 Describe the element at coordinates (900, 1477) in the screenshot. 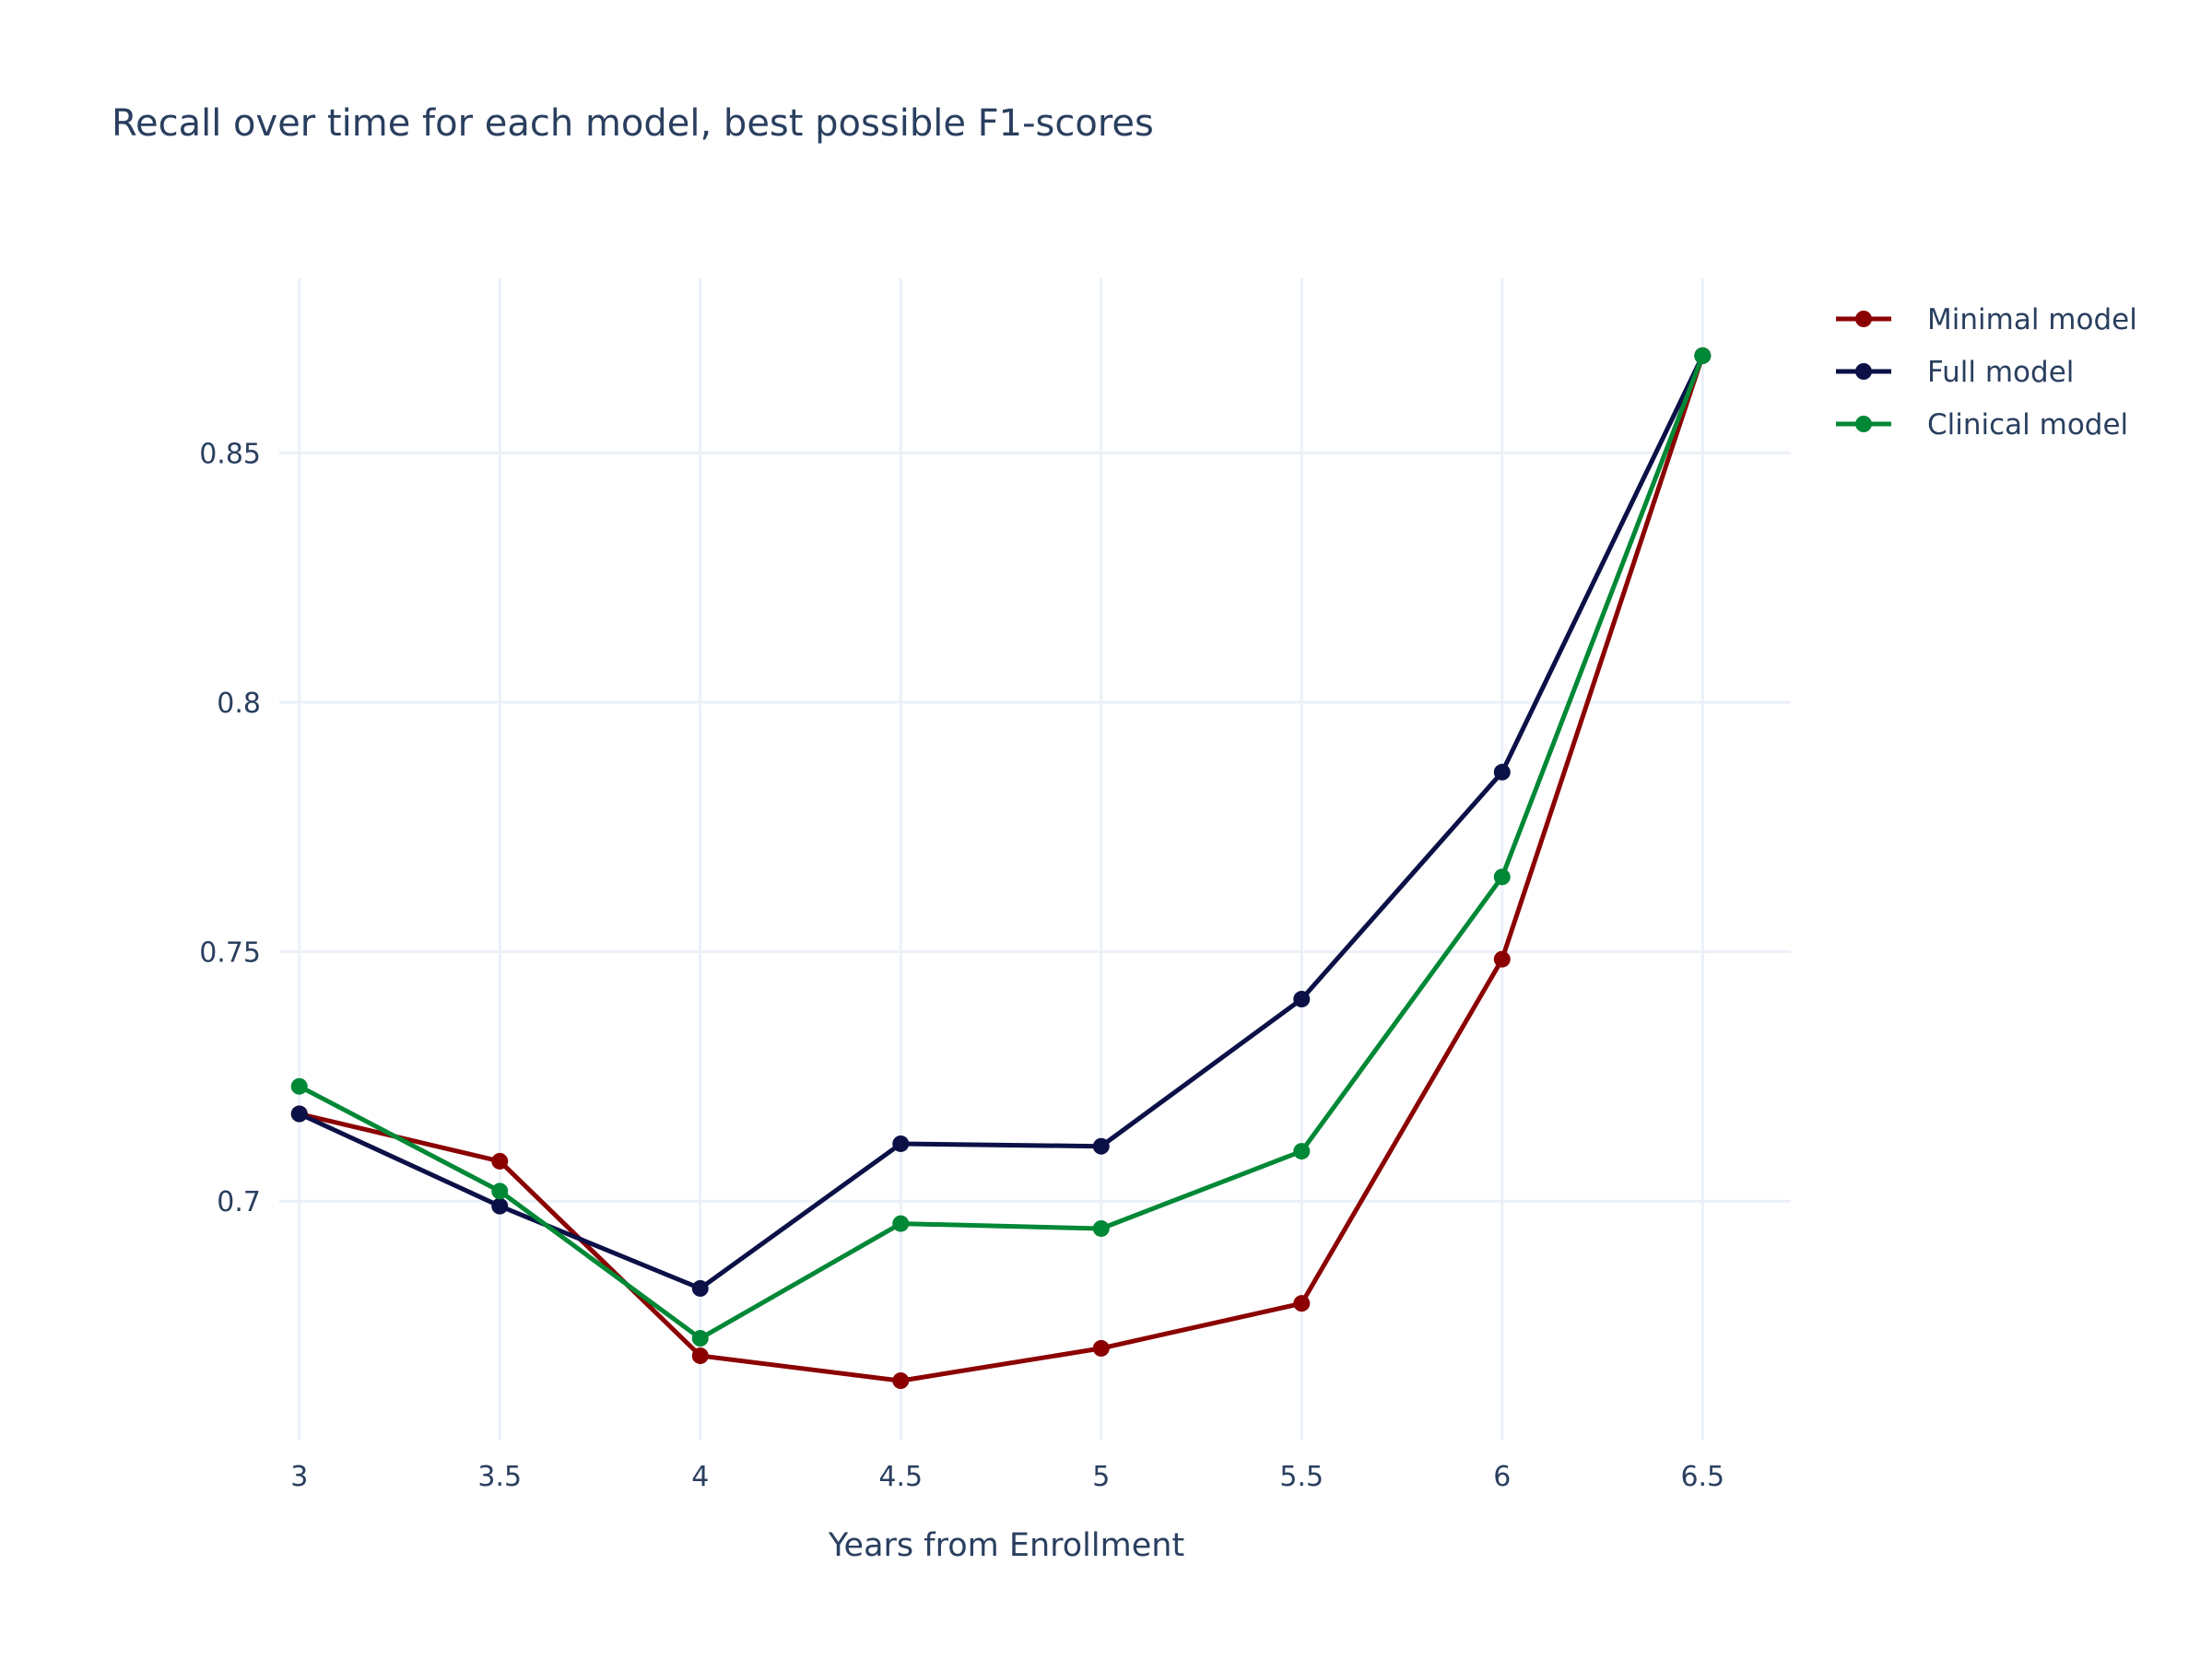

I see `x-tick-label: 4.5` at that location.